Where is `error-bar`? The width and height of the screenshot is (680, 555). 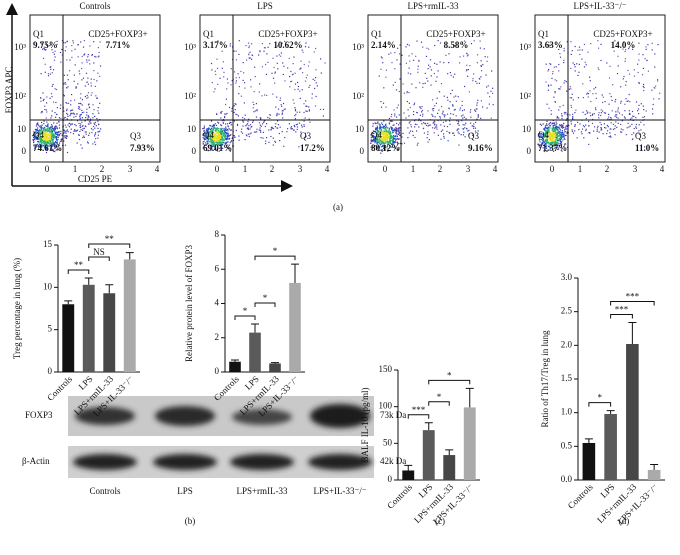 error-bar is located at coordinates (275, 363).